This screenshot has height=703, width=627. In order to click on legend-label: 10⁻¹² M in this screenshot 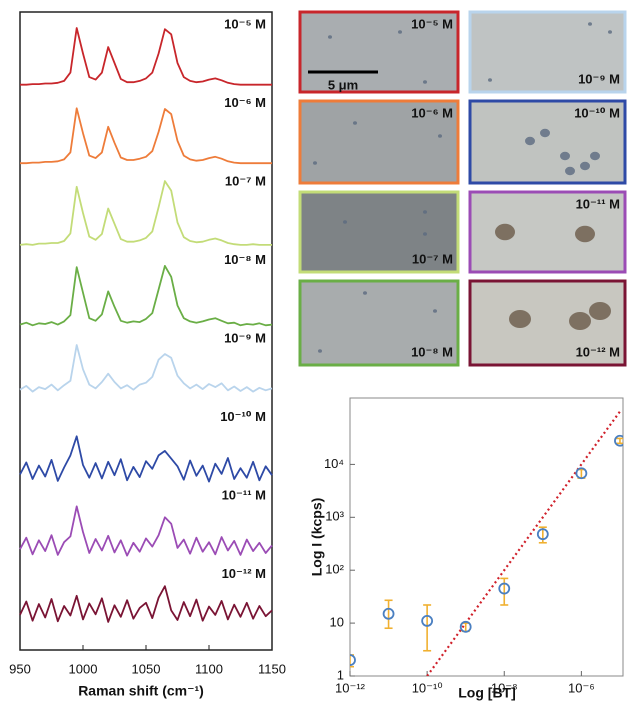, I will do `click(244, 573)`.